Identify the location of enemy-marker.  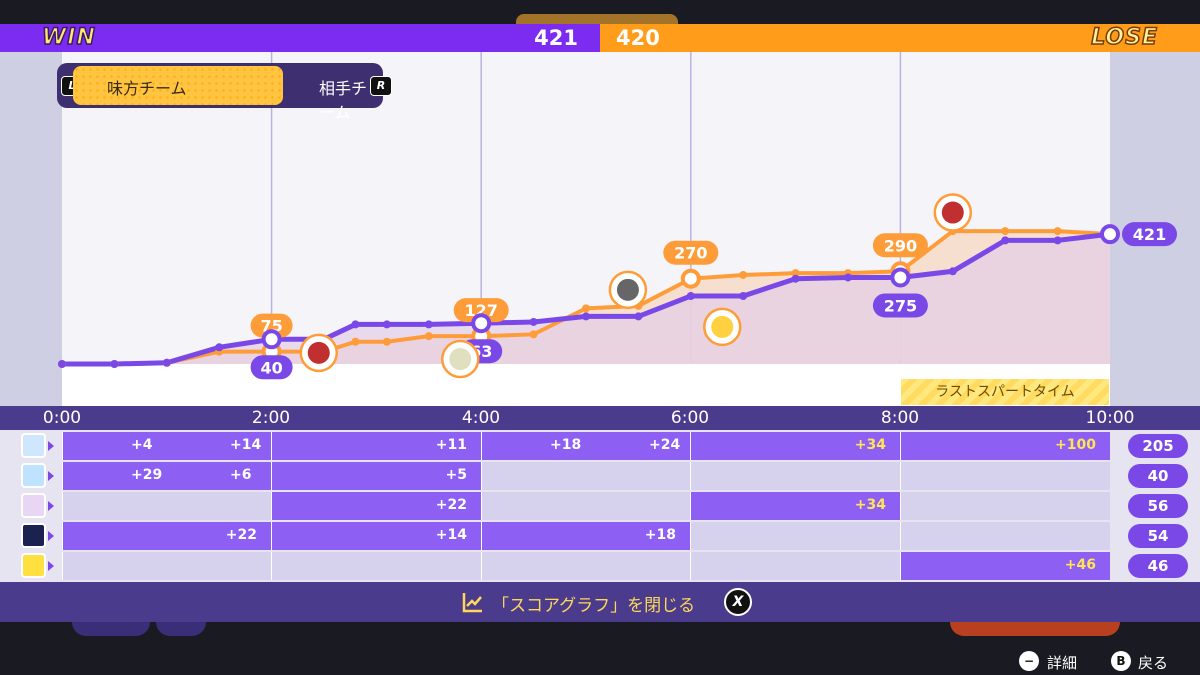
(690, 278).